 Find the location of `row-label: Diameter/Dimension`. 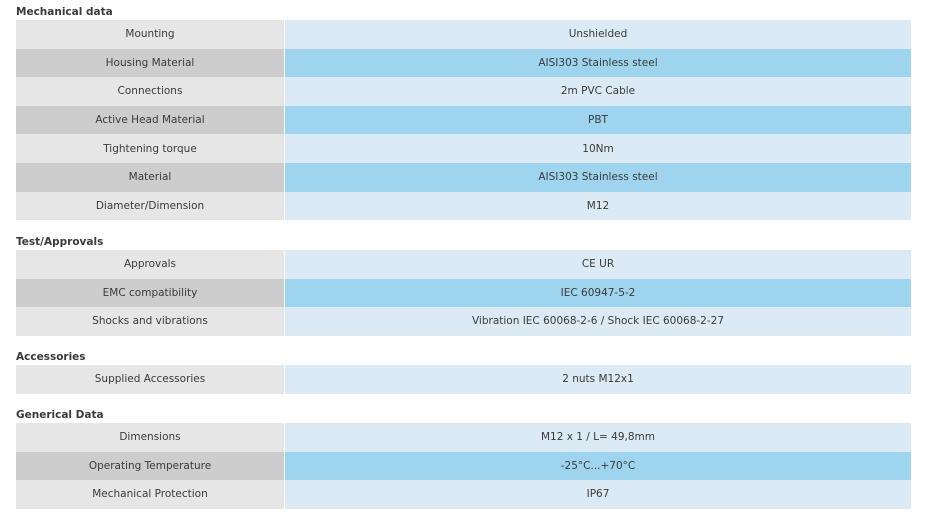

row-label: Diameter/Dimension is located at coordinates (150, 206).